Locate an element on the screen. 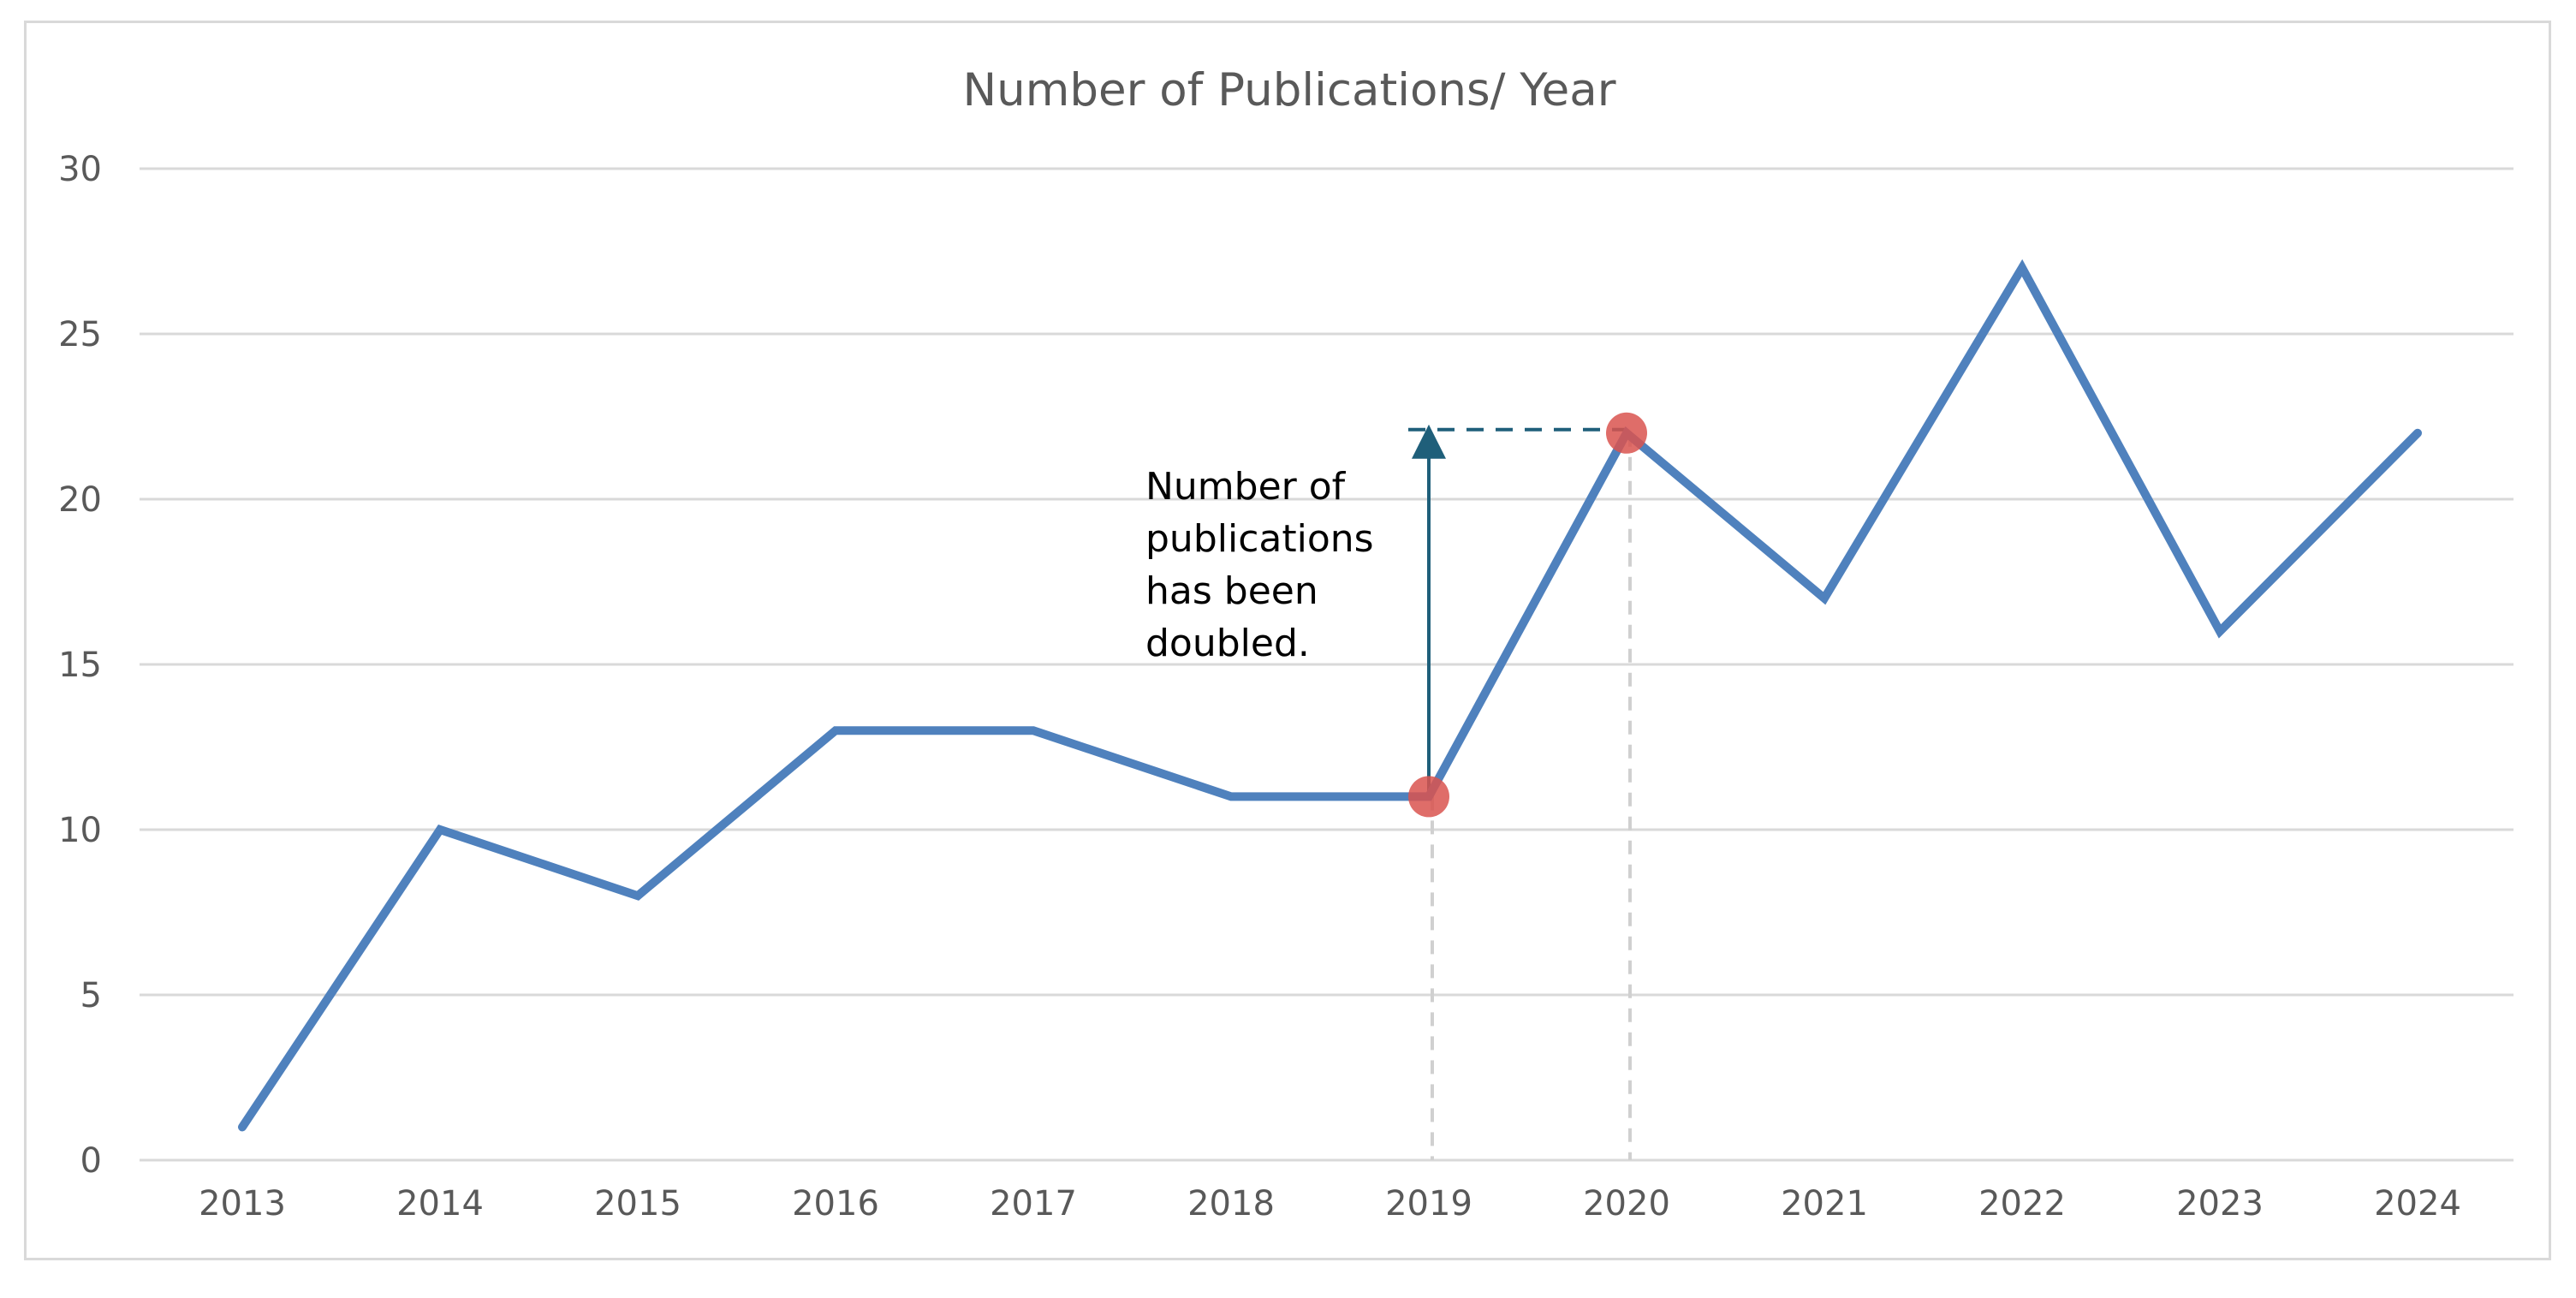 The image size is (2576, 1298). y-tick-label: 0 is located at coordinates (91, 1161).